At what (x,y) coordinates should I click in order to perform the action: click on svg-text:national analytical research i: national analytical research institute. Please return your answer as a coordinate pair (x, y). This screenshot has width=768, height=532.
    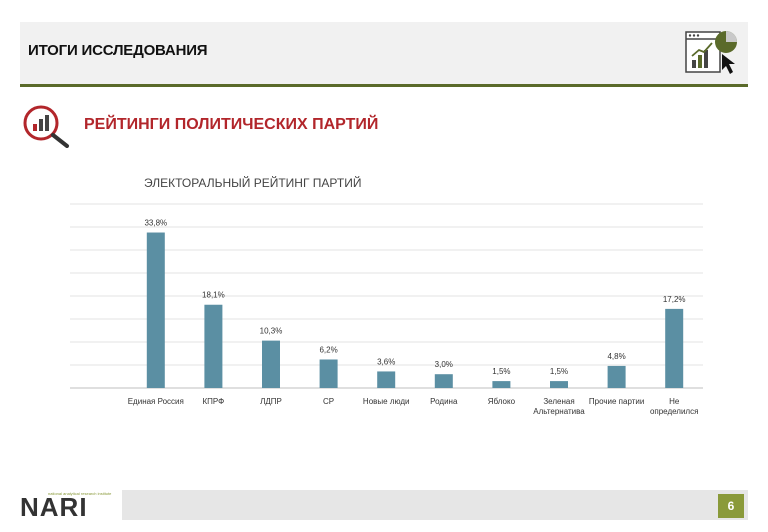
    Looking at the image, I should click on (80, 493).